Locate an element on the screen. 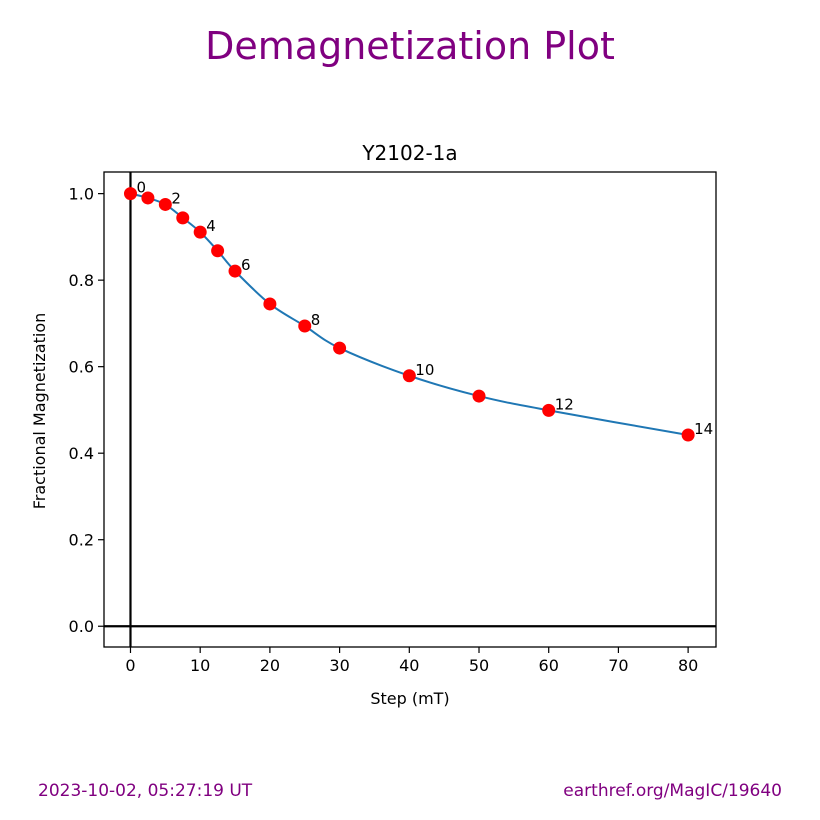 The image size is (820, 820). x-ticks-group: 0 10 20 30 40 50 60 70 80 is located at coordinates (411, 661).